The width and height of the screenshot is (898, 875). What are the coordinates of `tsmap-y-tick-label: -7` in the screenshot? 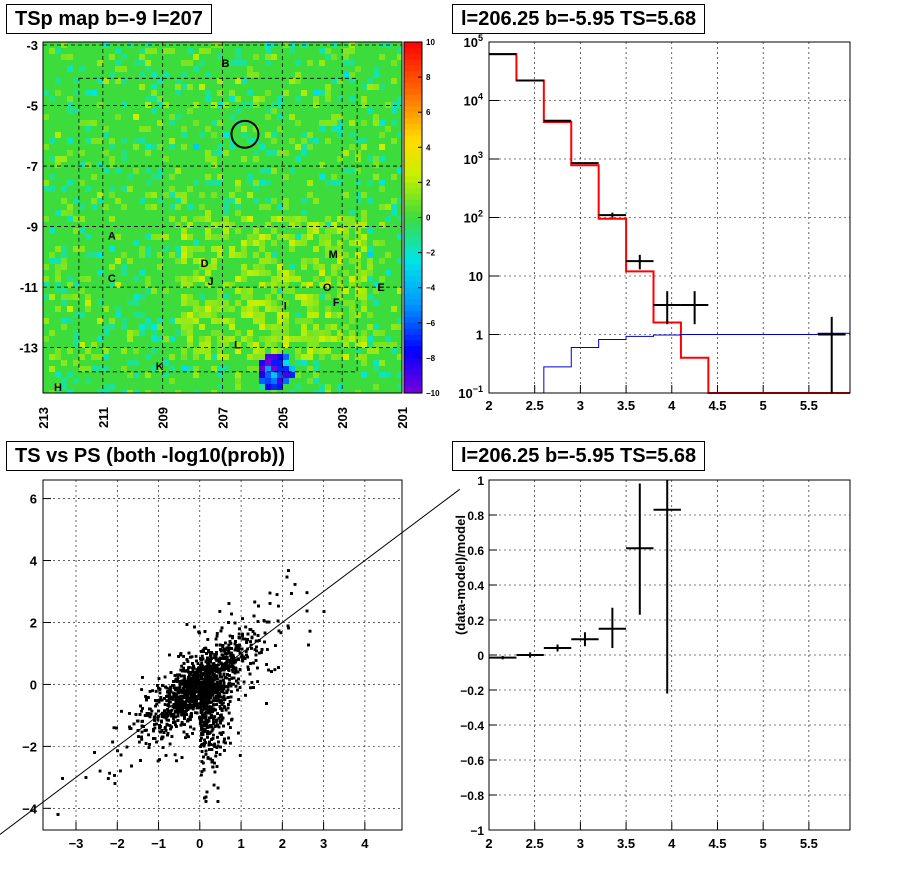 It's located at (32, 166).